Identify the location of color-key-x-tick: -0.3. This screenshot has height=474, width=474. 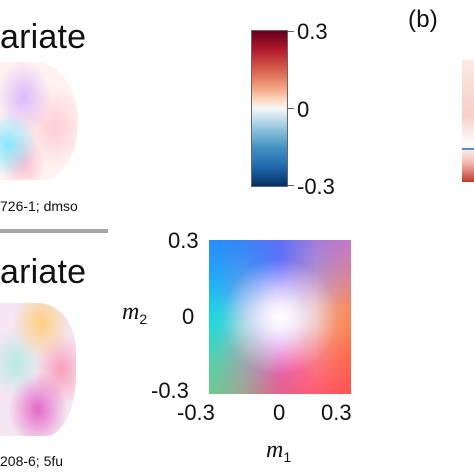
(196, 412).